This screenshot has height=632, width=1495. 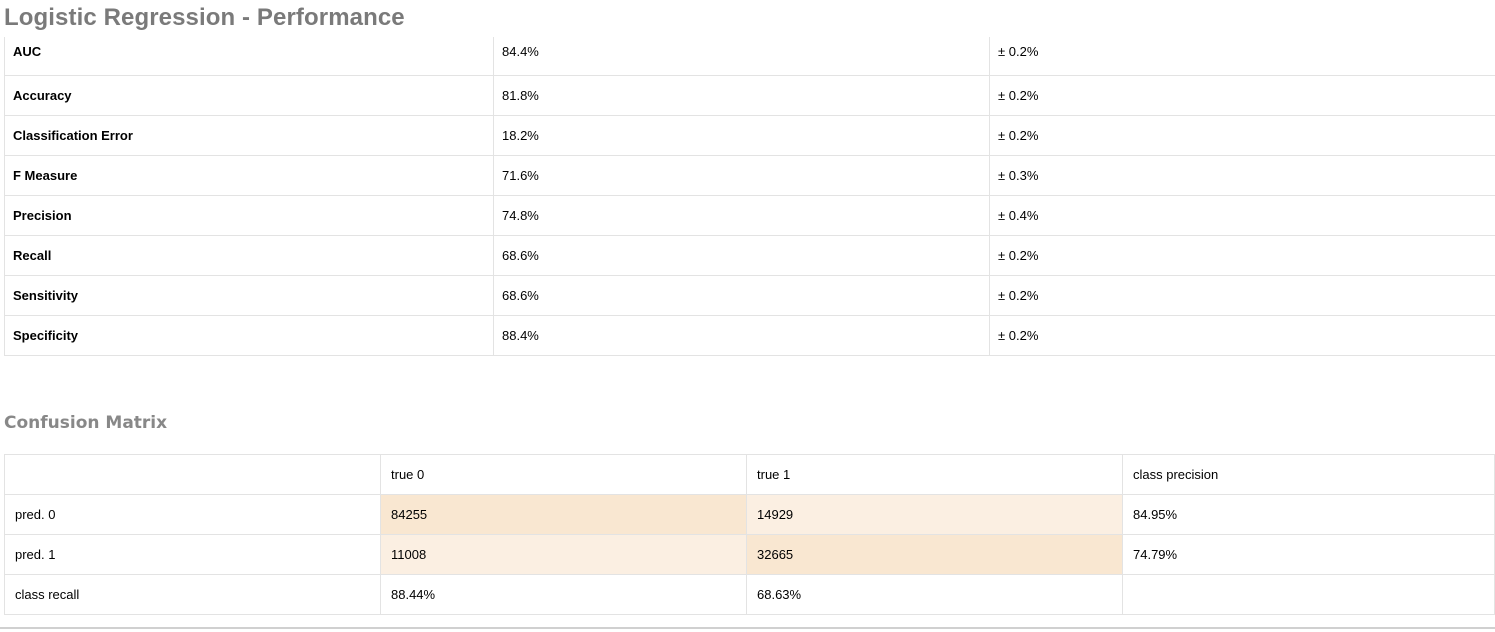 What do you see at coordinates (934, 474) in the screenshot?
I see `header-cell: true 1` at bounding box center [934, 474].